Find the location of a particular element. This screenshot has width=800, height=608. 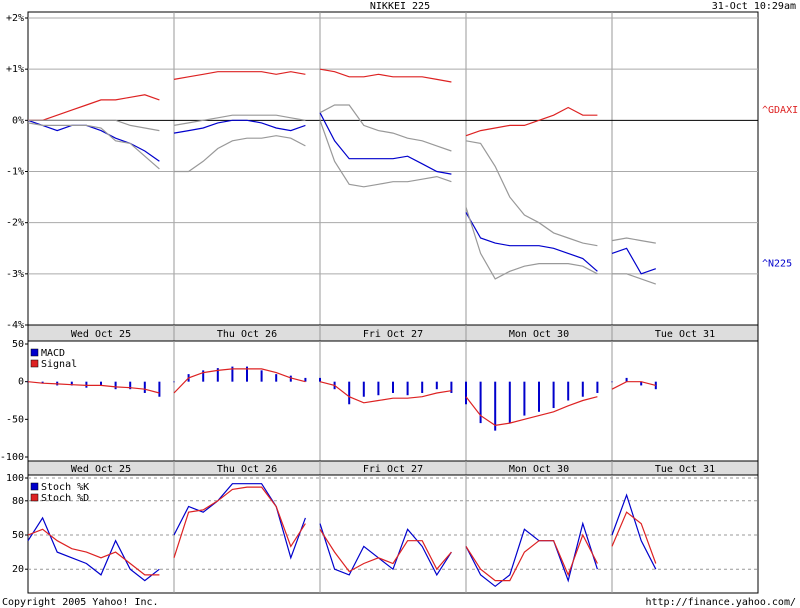

y-tick-label: 20 is located at coordinates (18, 569).